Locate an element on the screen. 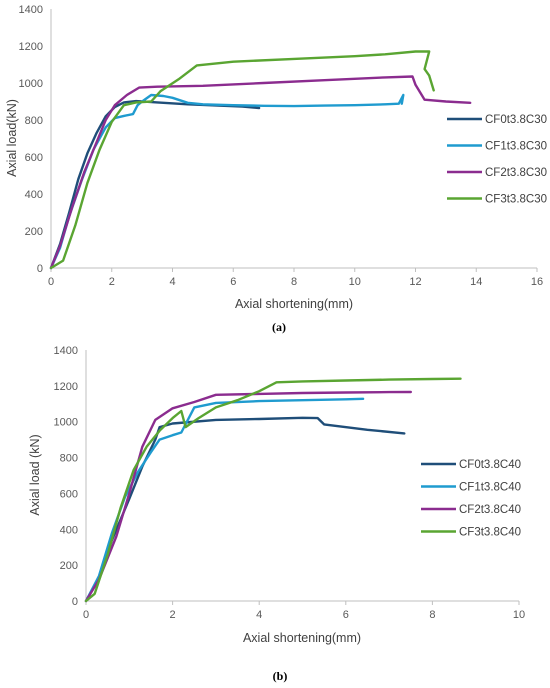  chart-a-x-tick-label: 6 is located at coordinates (233, 282).